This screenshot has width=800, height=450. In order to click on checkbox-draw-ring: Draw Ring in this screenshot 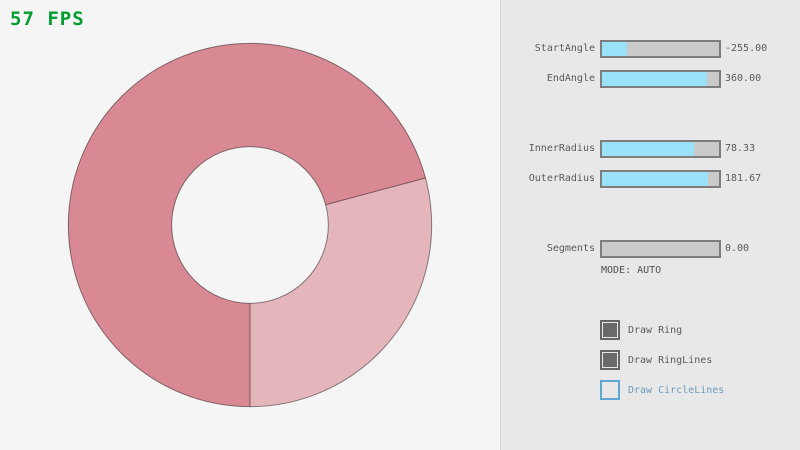, I will do `click(641, 330)`.